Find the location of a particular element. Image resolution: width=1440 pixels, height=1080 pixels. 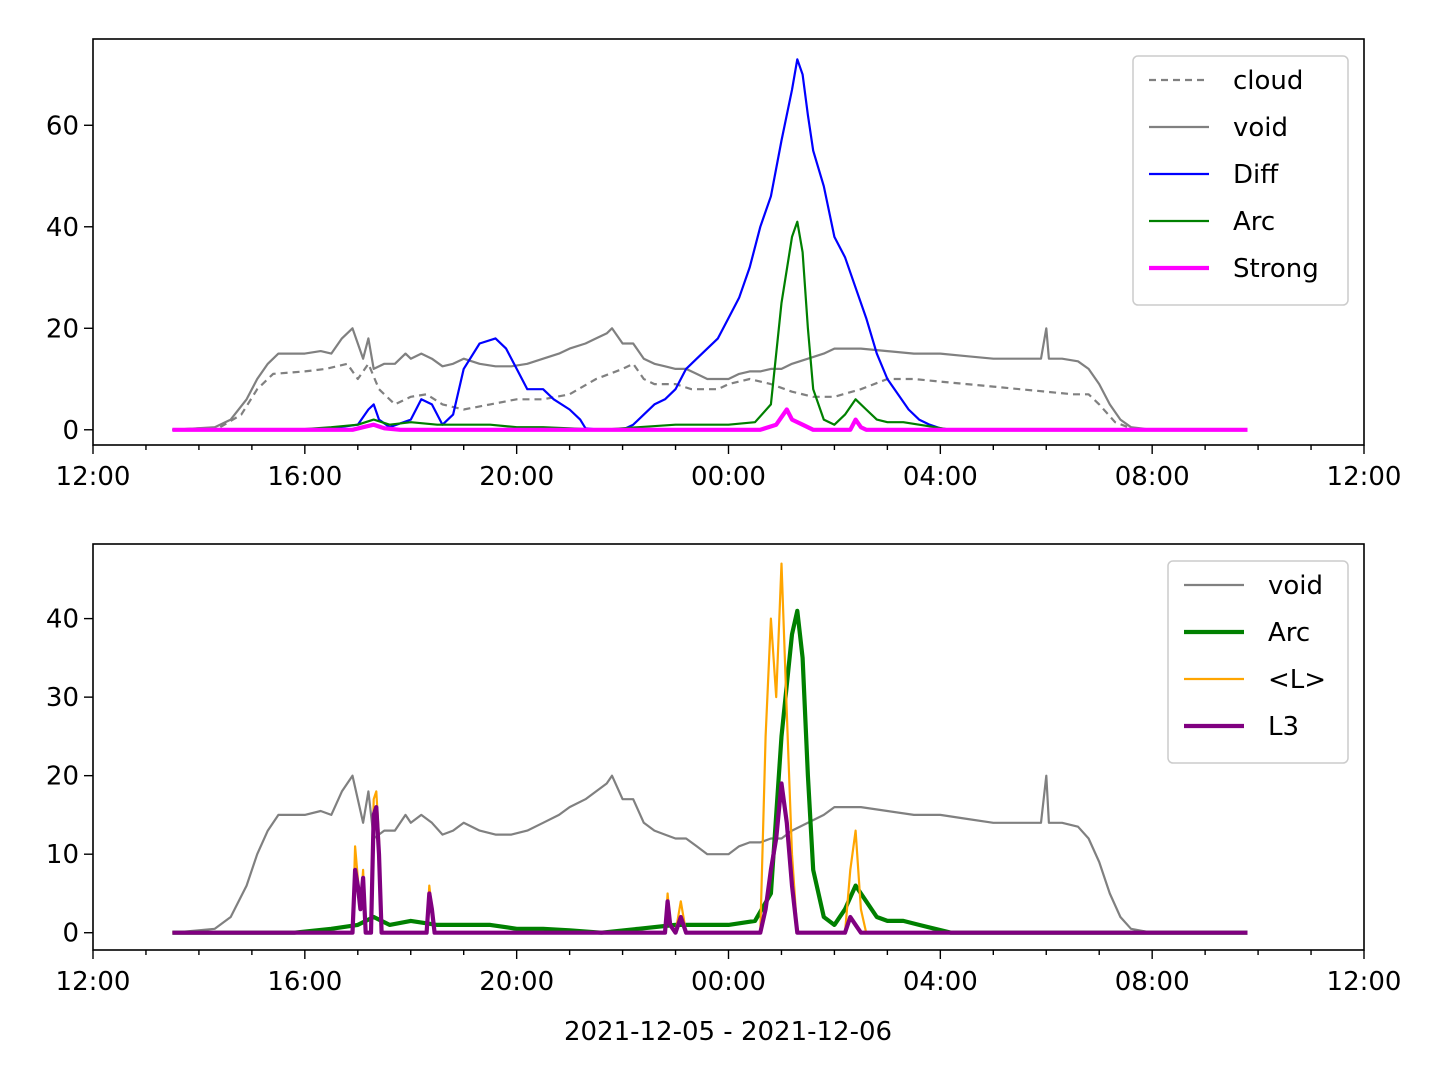

legend: void Arc <L> L3 is located at coordinates (1258, 662).